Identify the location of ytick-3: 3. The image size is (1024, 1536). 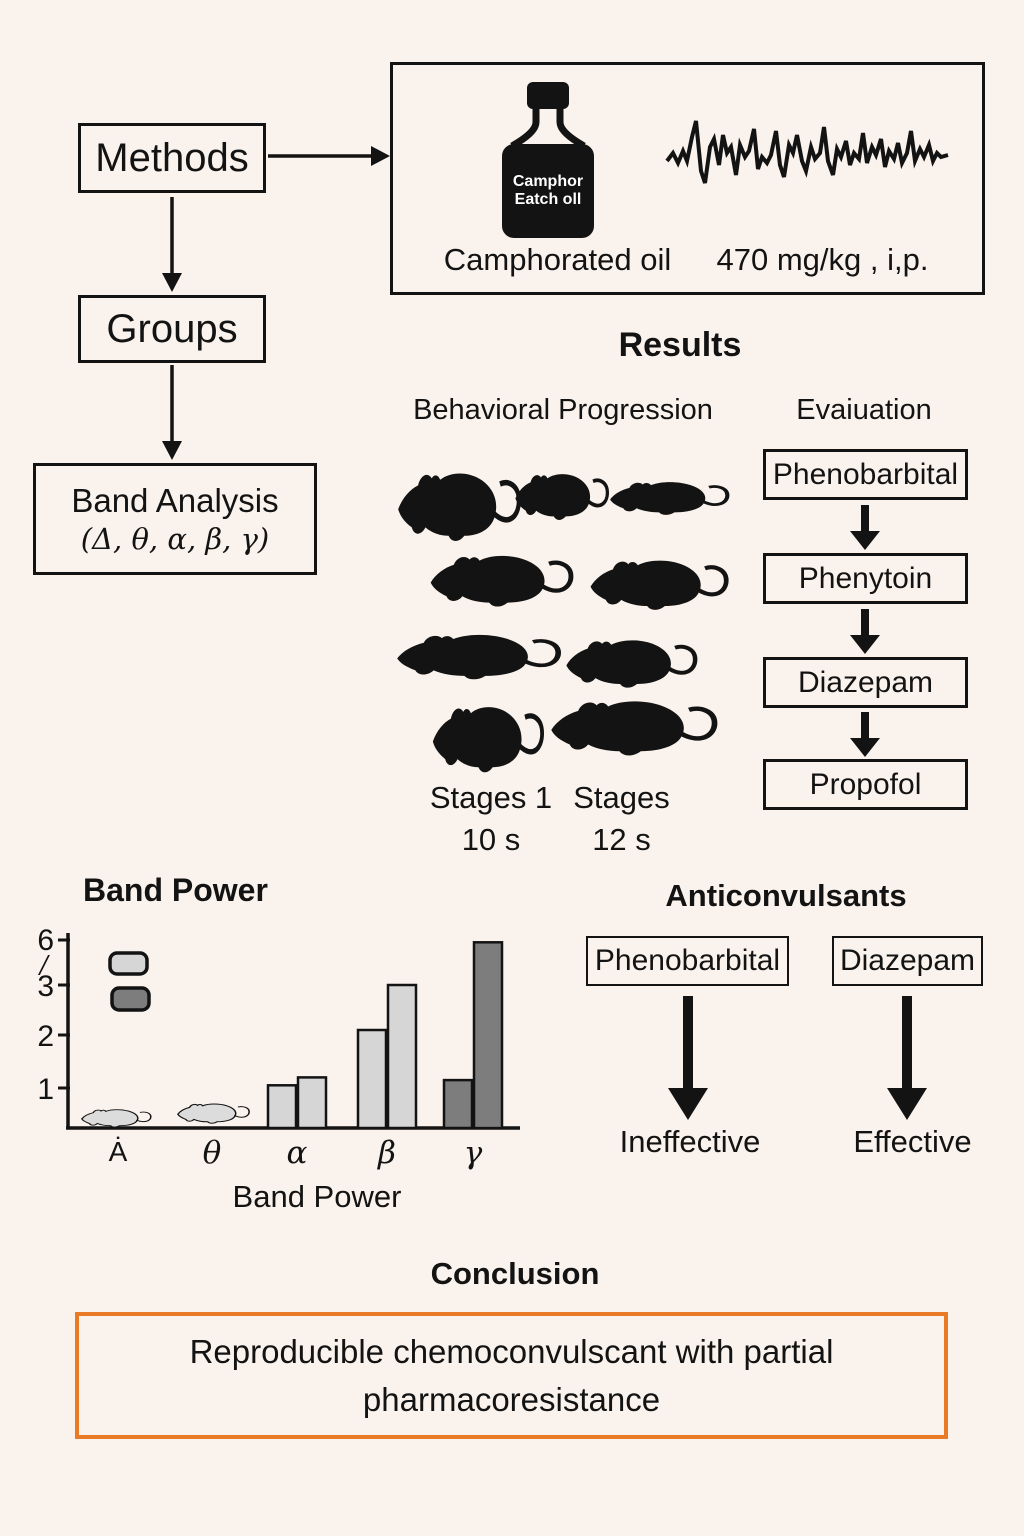
(45, 986).